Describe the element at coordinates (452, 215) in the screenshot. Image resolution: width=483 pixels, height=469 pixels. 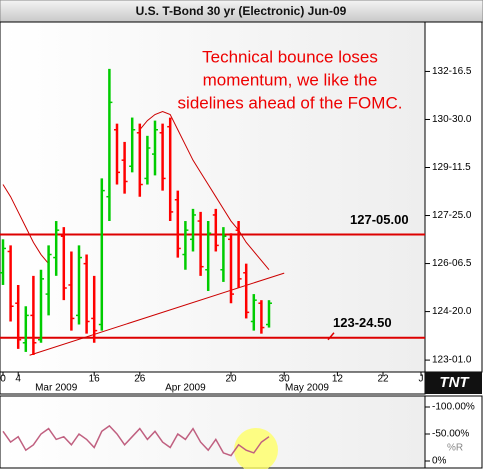
I see `y-tick-label: 127-25.0` at that location.